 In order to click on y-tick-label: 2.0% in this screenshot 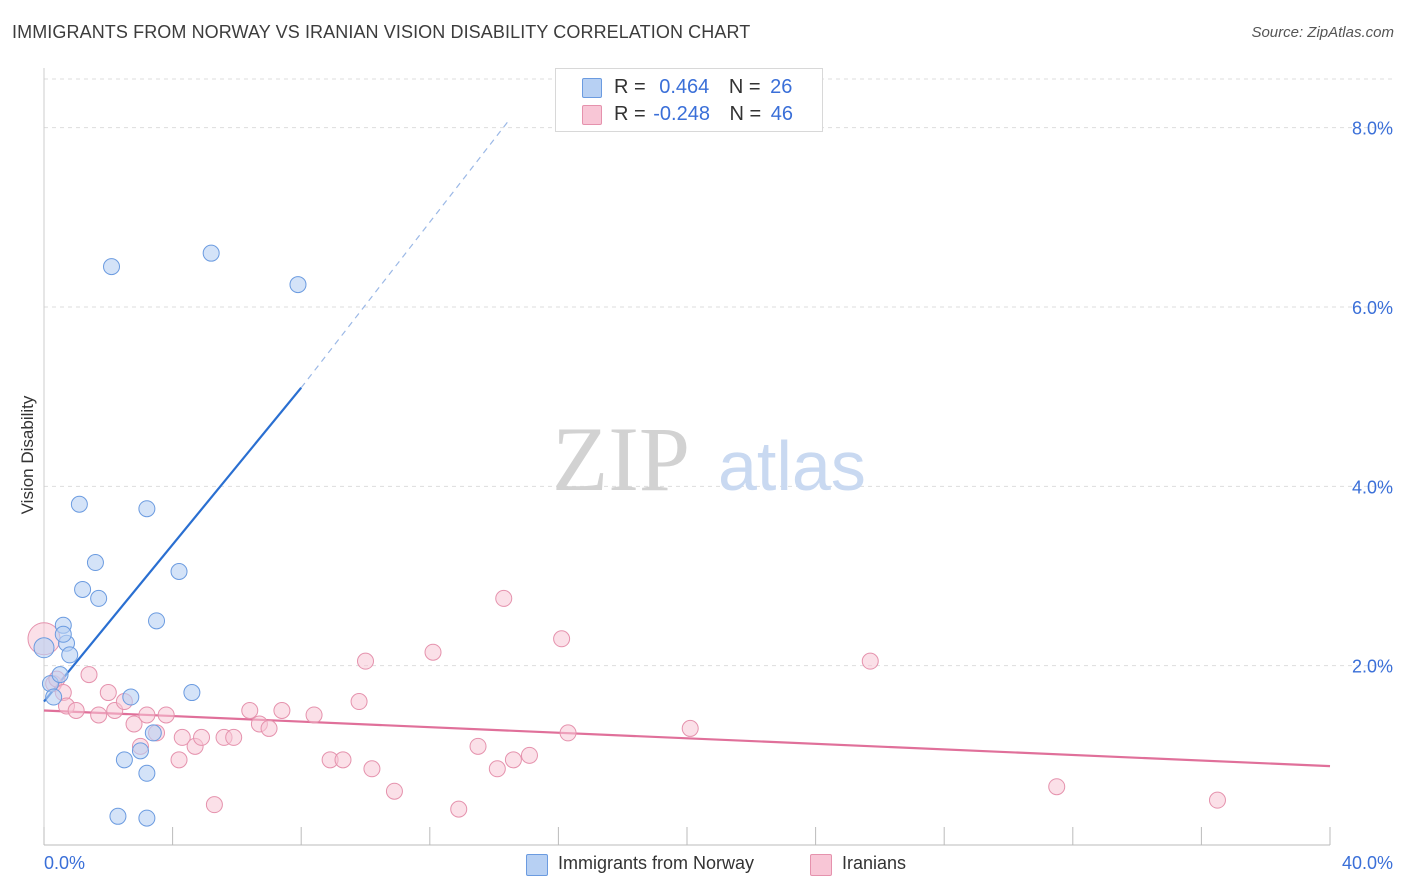, I will do `click(1372, 667)`.